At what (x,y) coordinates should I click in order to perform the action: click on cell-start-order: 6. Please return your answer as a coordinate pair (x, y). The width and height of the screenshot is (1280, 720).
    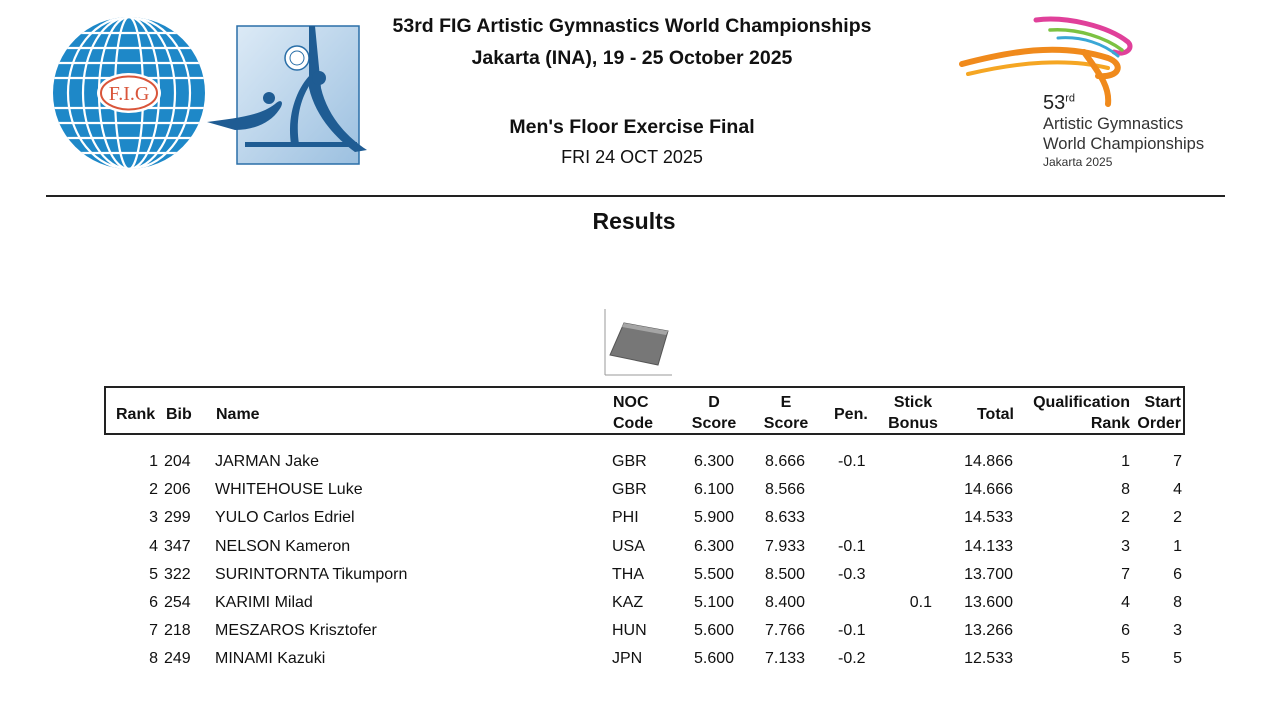
    Looking at the image, I should click on (1177, 574).